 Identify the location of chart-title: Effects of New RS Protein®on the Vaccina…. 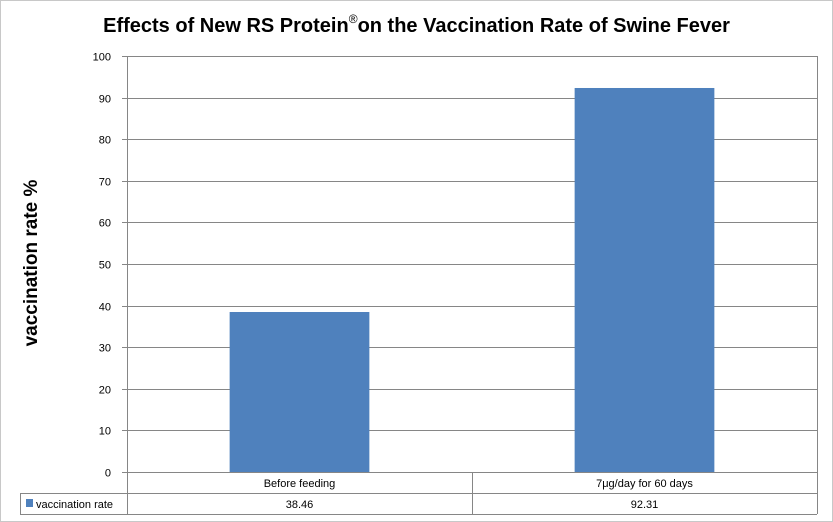
(416, 25).